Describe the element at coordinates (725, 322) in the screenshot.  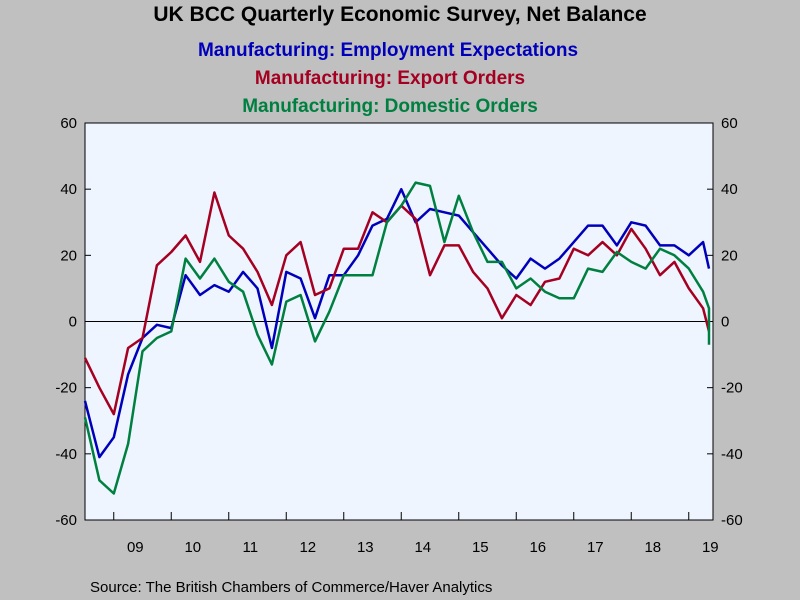
I see `y-tick-label-right: 0` at that location.